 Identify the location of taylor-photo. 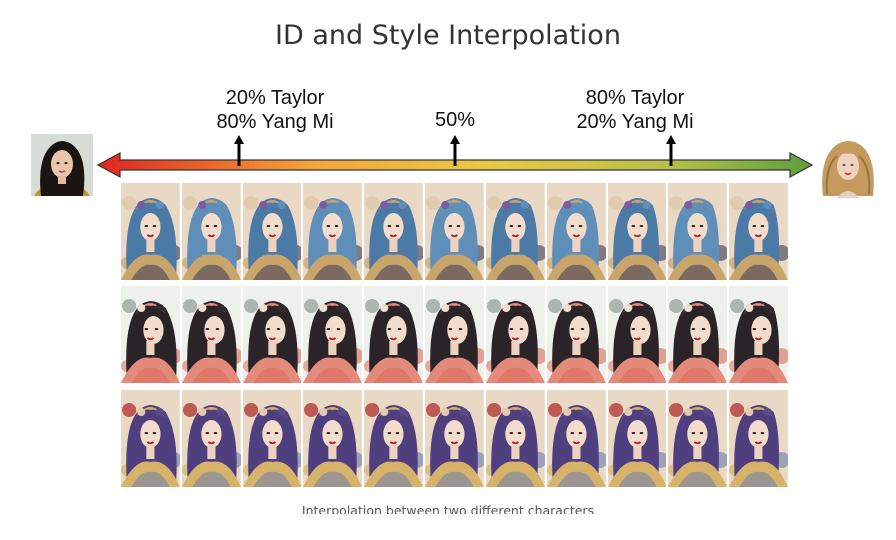
(848, 167).